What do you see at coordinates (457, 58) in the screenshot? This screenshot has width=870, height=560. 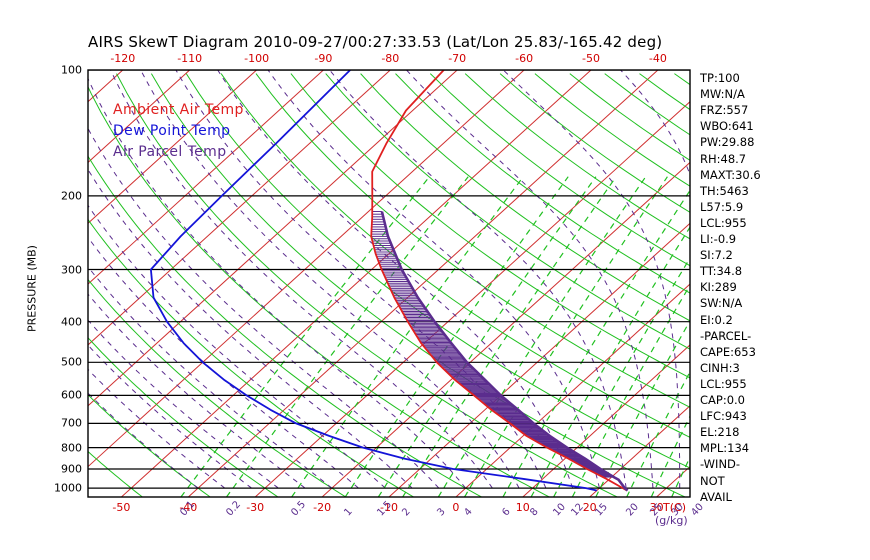 I see `top-temp-tick: -70` at bounding box center [457, 58].